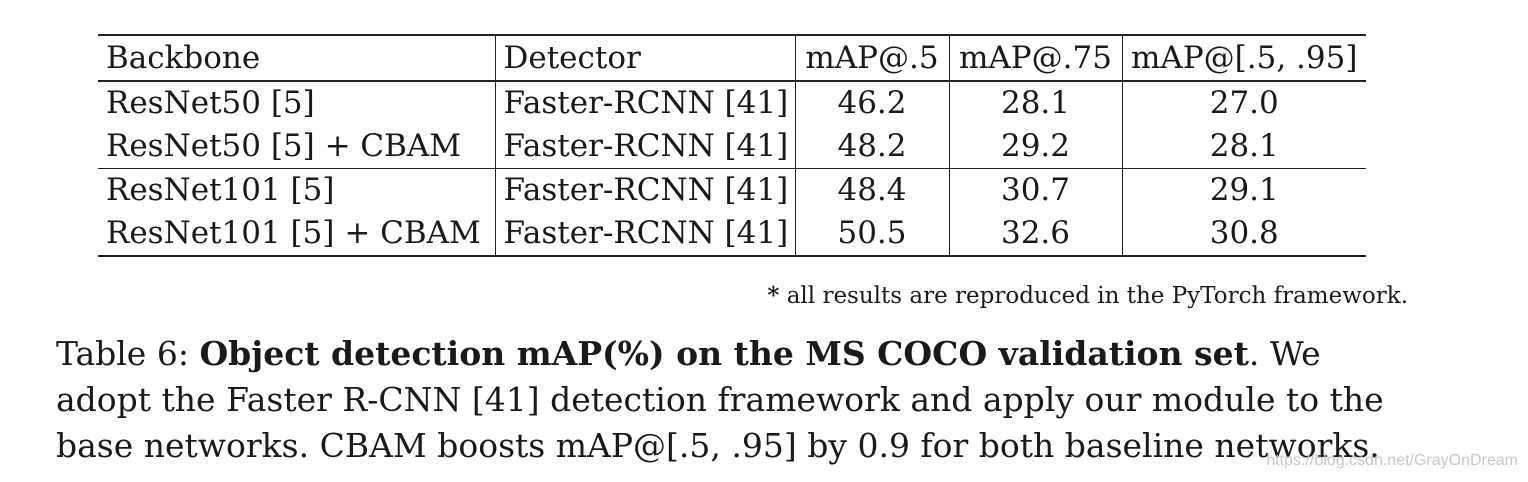 Image resolution: width=1528 pixels, height=482 pixels. Describe the element at coordinates (1036, 234) in the screenshot. I see `cell-map75: 32.6` at that location.